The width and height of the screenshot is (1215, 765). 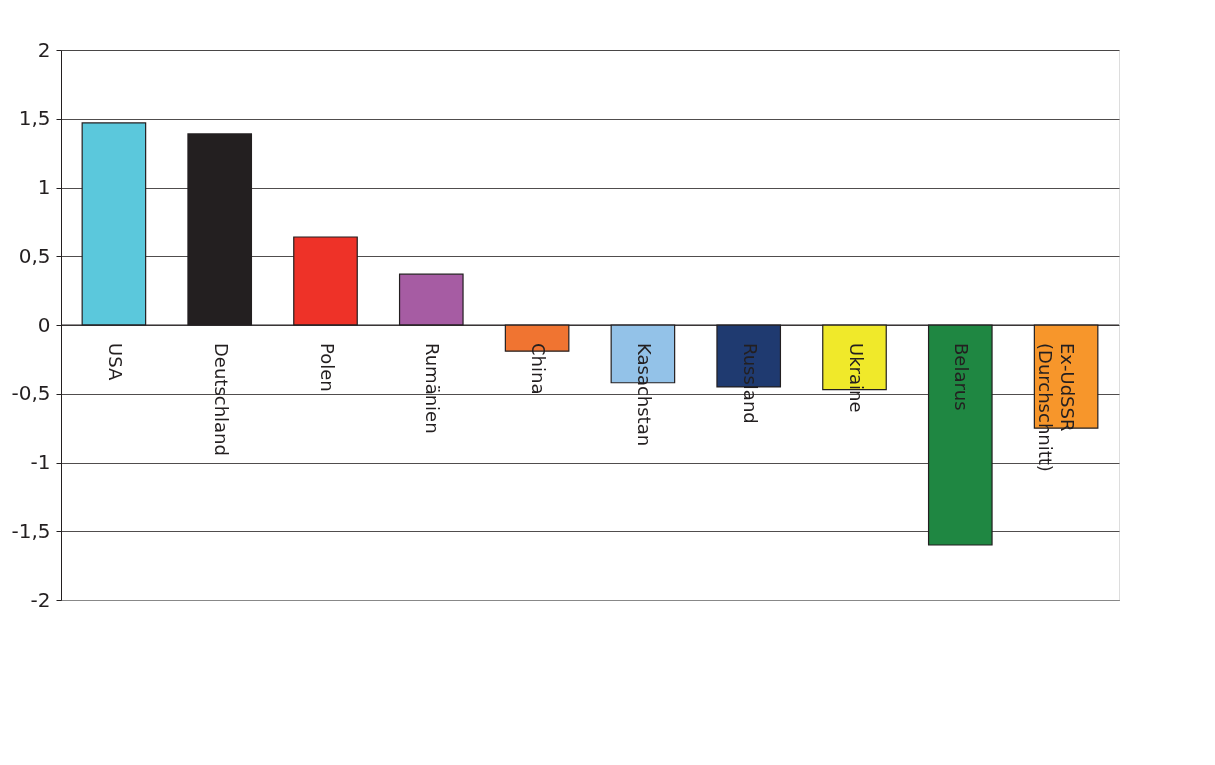 What do you see at coordinates (221, 399) in the screenshot?
I see `x-tick-label: Deutschland` at bounding box center [221, 399].